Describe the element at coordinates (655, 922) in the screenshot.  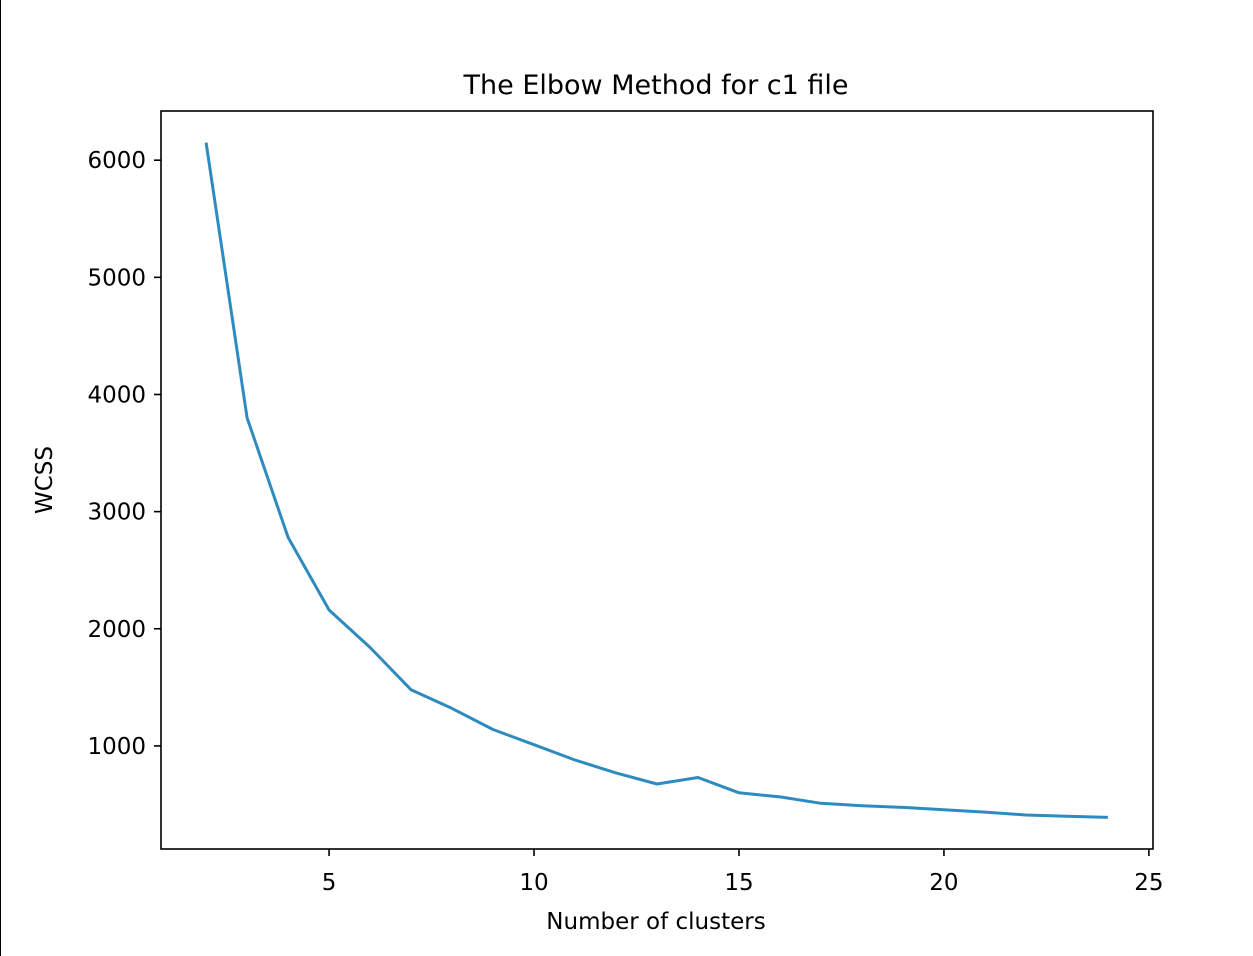
I see `x-axis-title: Number of clusters` at that location.